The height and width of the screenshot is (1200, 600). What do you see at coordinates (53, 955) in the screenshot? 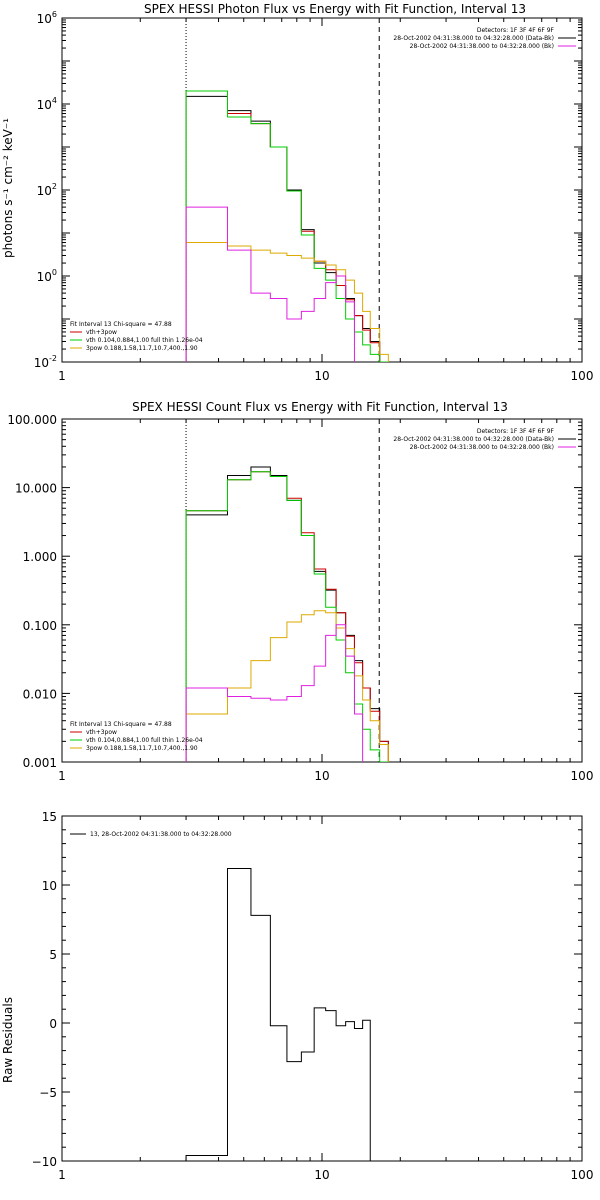
I see `y-tick-label: 5` at bounding box center [53, 955].